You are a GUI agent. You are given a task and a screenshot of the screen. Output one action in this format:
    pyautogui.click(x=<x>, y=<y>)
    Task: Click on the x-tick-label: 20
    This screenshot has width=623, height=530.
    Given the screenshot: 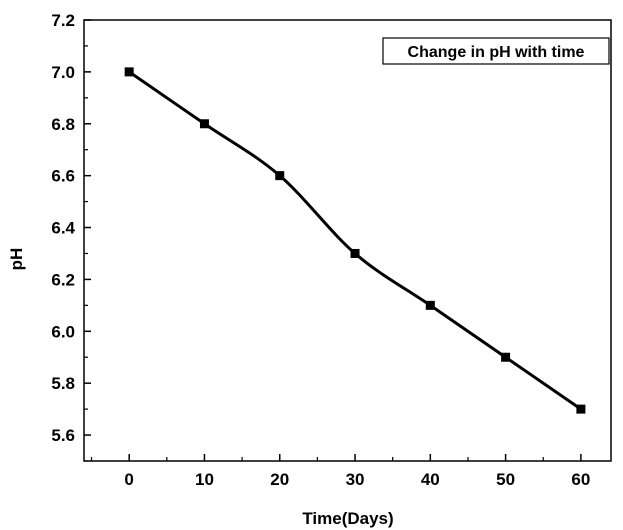 What is the action you would take?
    pyautogui.click(x=279, y=479)
    